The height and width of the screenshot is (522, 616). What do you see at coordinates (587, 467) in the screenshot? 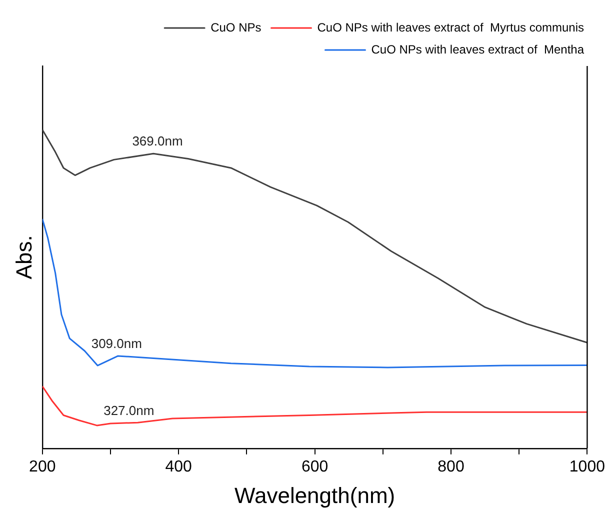
I see `x-tick-label: 1000` at bounding box center [587, 467].